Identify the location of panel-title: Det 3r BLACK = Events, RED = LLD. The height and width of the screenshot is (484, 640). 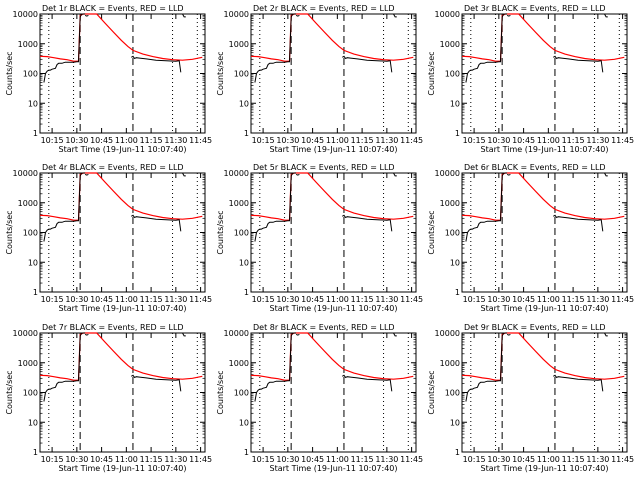
(535, 8).